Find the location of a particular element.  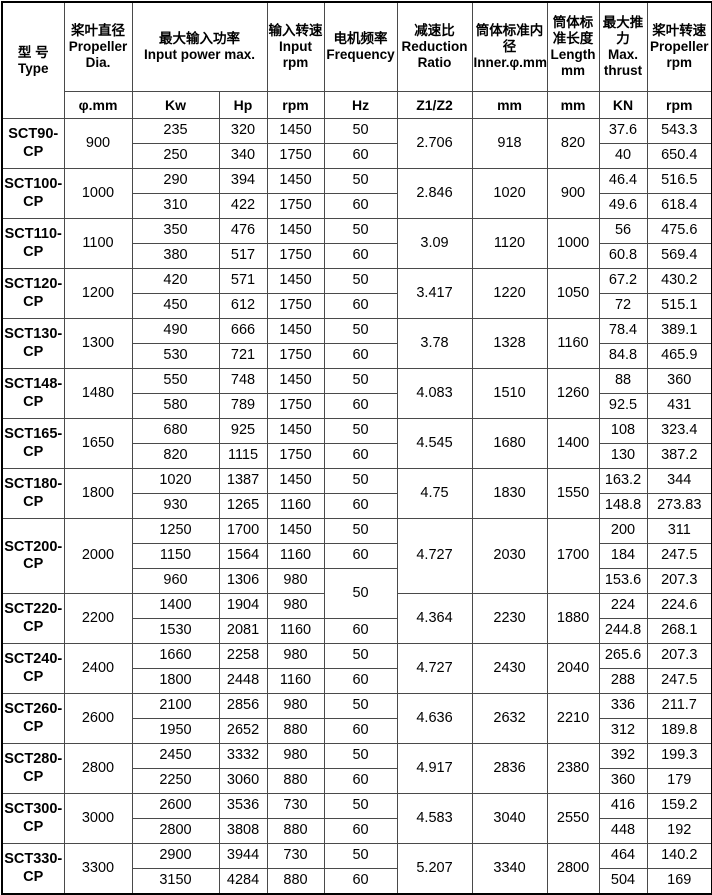

header-max-thrust-cn: 最大推力 is located at coordinates (623, 31).